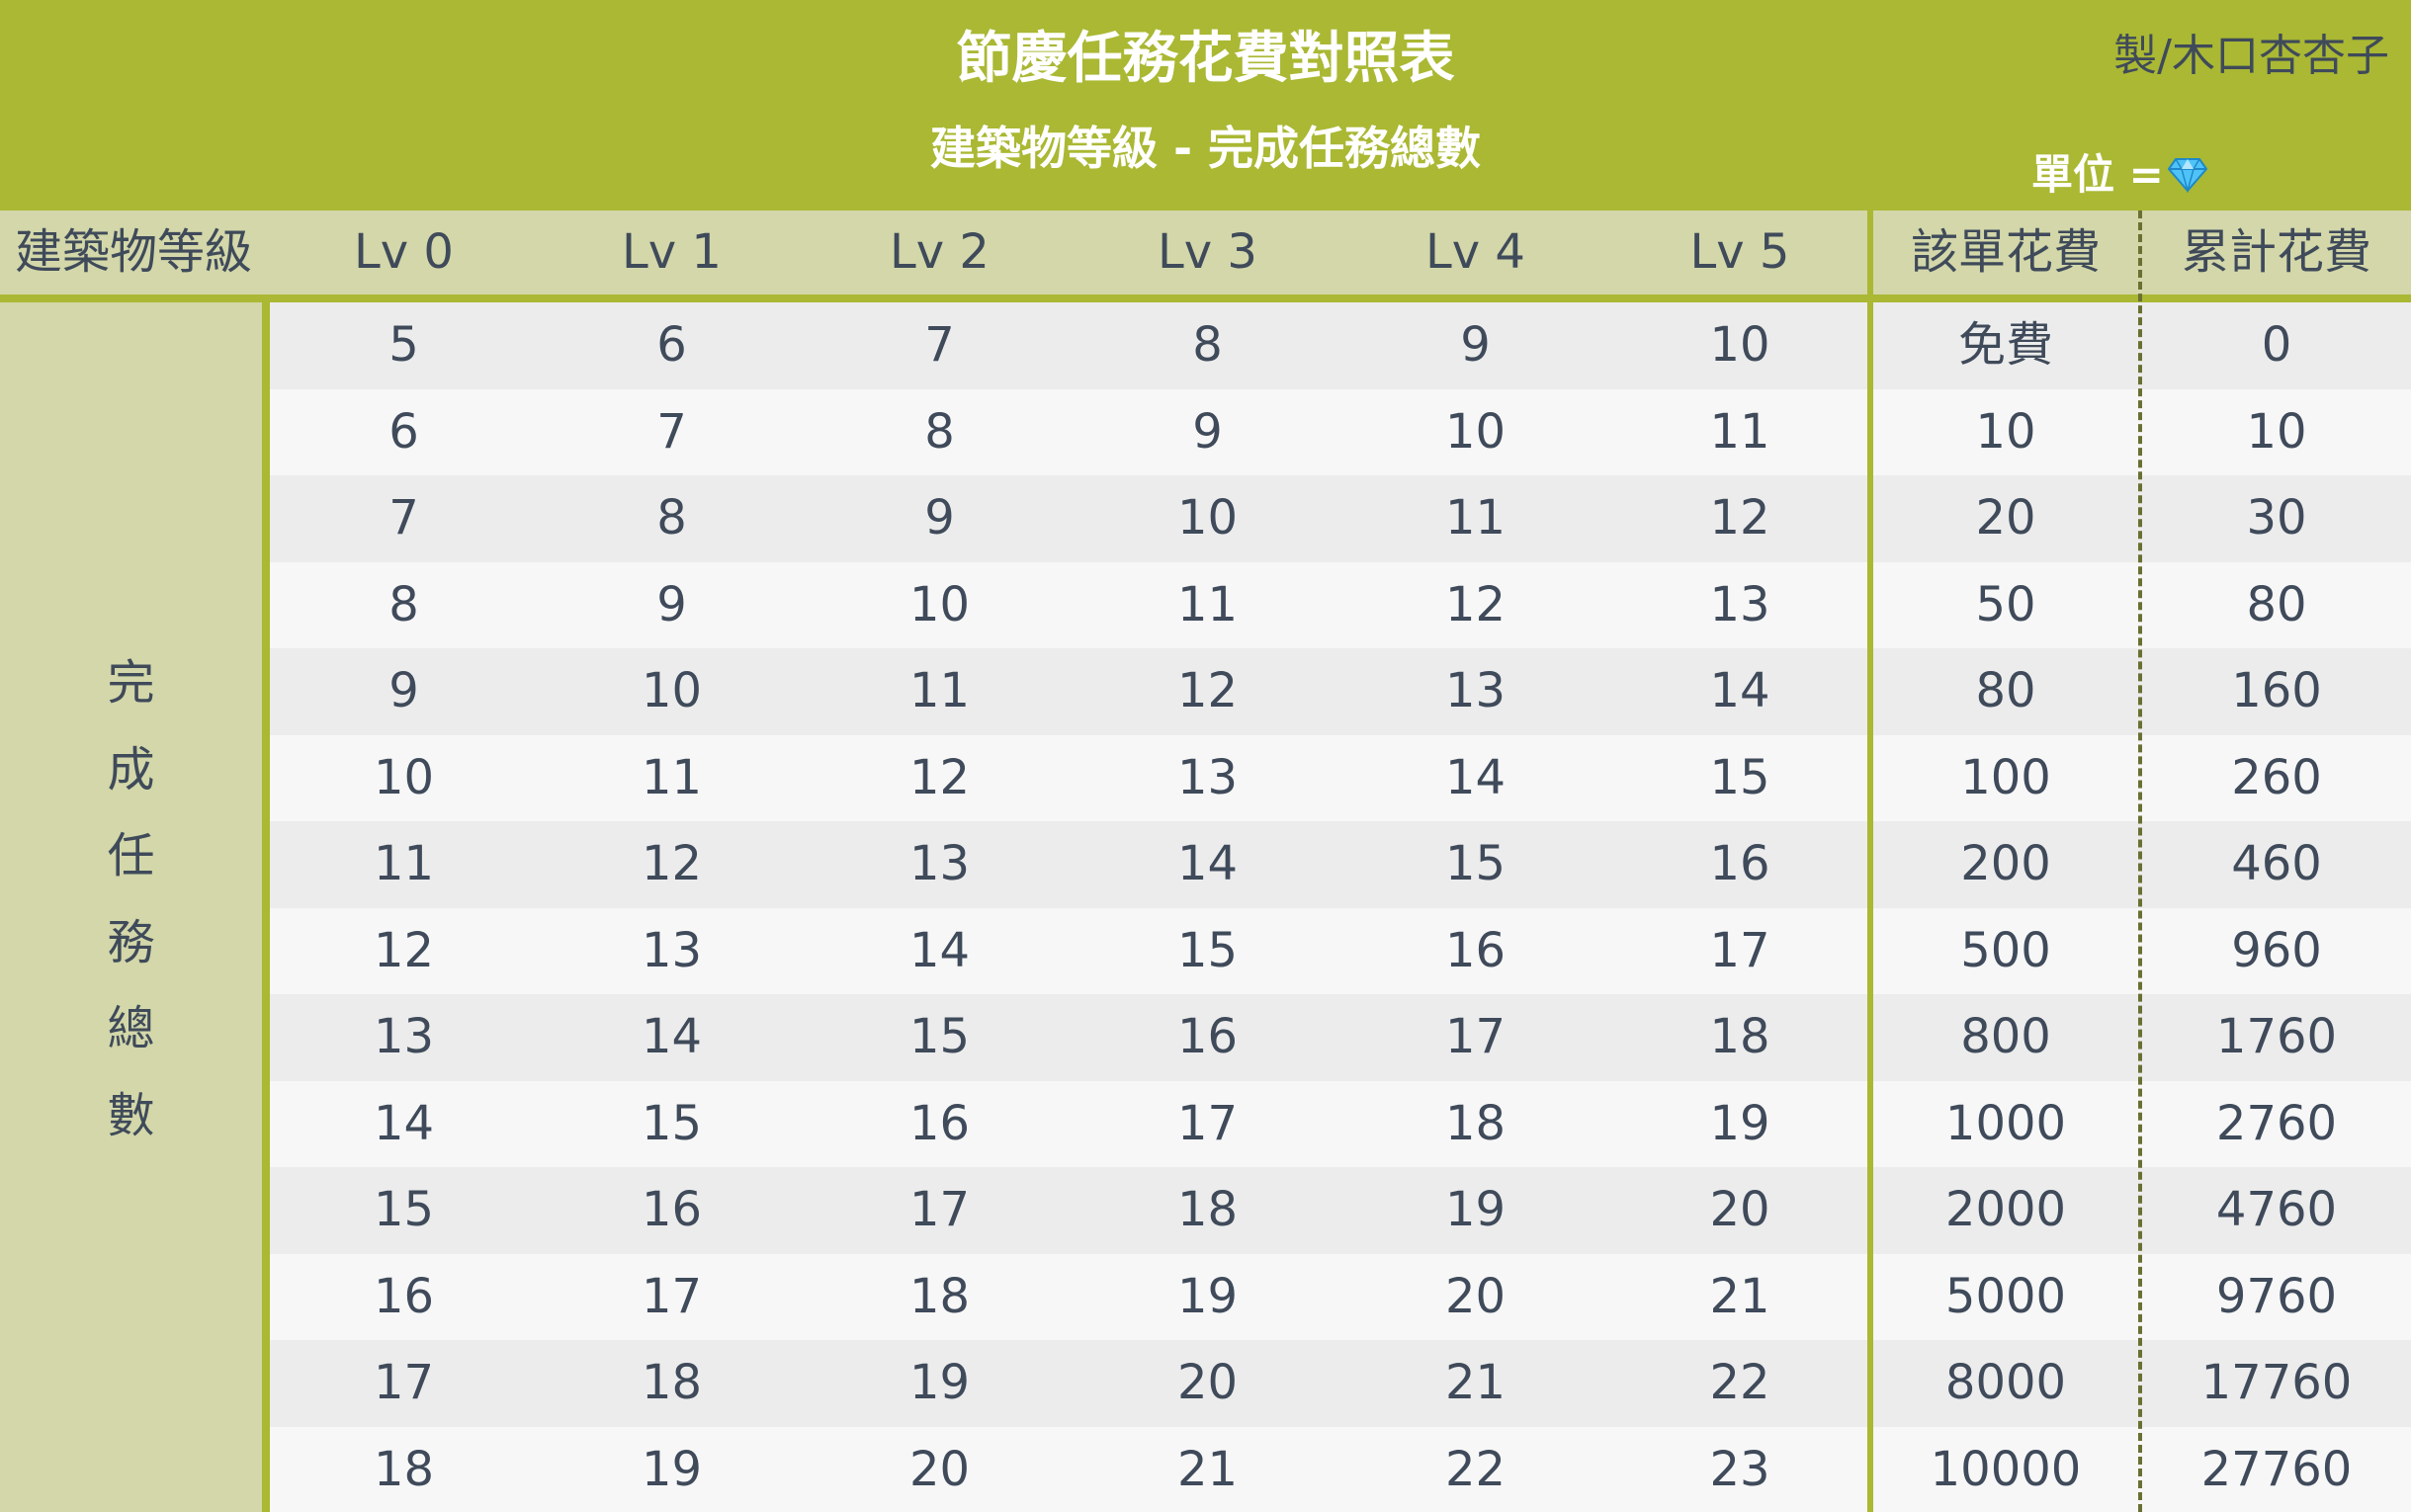  Describe the element at coordinates (939, 345) in the screenshot. I see `table-cell: 7` at that location.